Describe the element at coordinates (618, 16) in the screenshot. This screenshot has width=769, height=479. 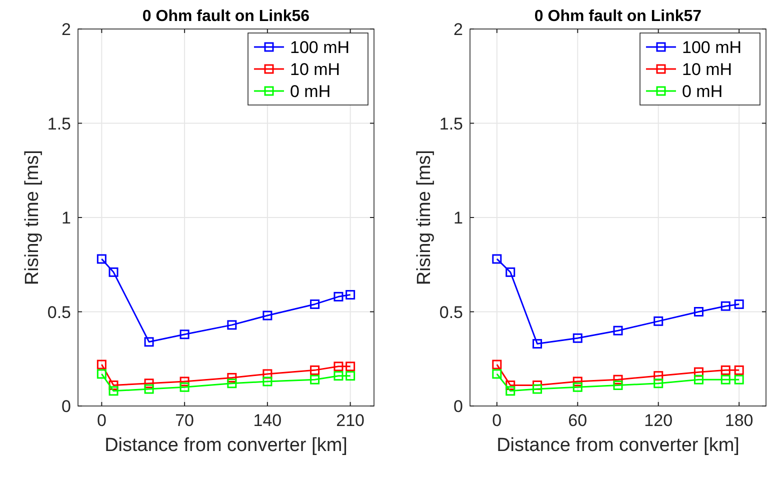
I see `chart-title: 0 Ohm fault on Link57` at that location.